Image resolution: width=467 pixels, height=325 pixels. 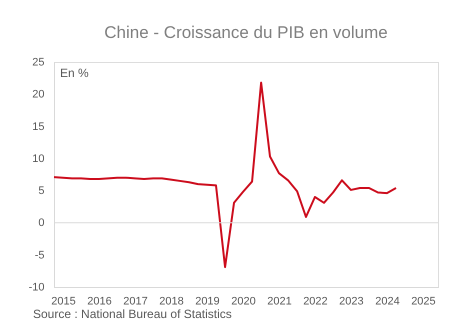 What do you see at coordinates (75, 73) in the screenshot?
I see `y-axis-title: En %` at bounding box center [75, 73].